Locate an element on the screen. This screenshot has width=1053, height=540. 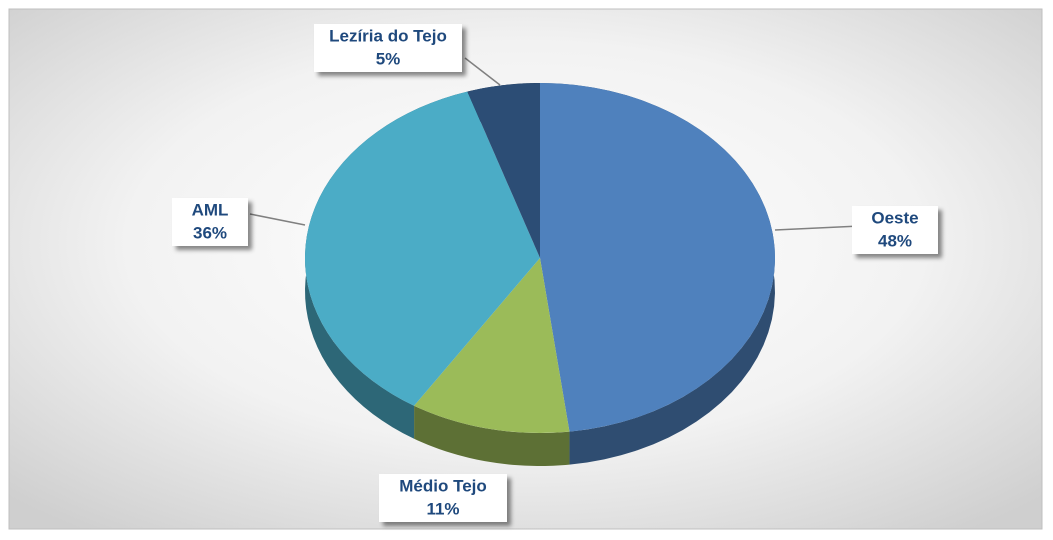
category-label: Oeste is located at coordinates (894, 217).